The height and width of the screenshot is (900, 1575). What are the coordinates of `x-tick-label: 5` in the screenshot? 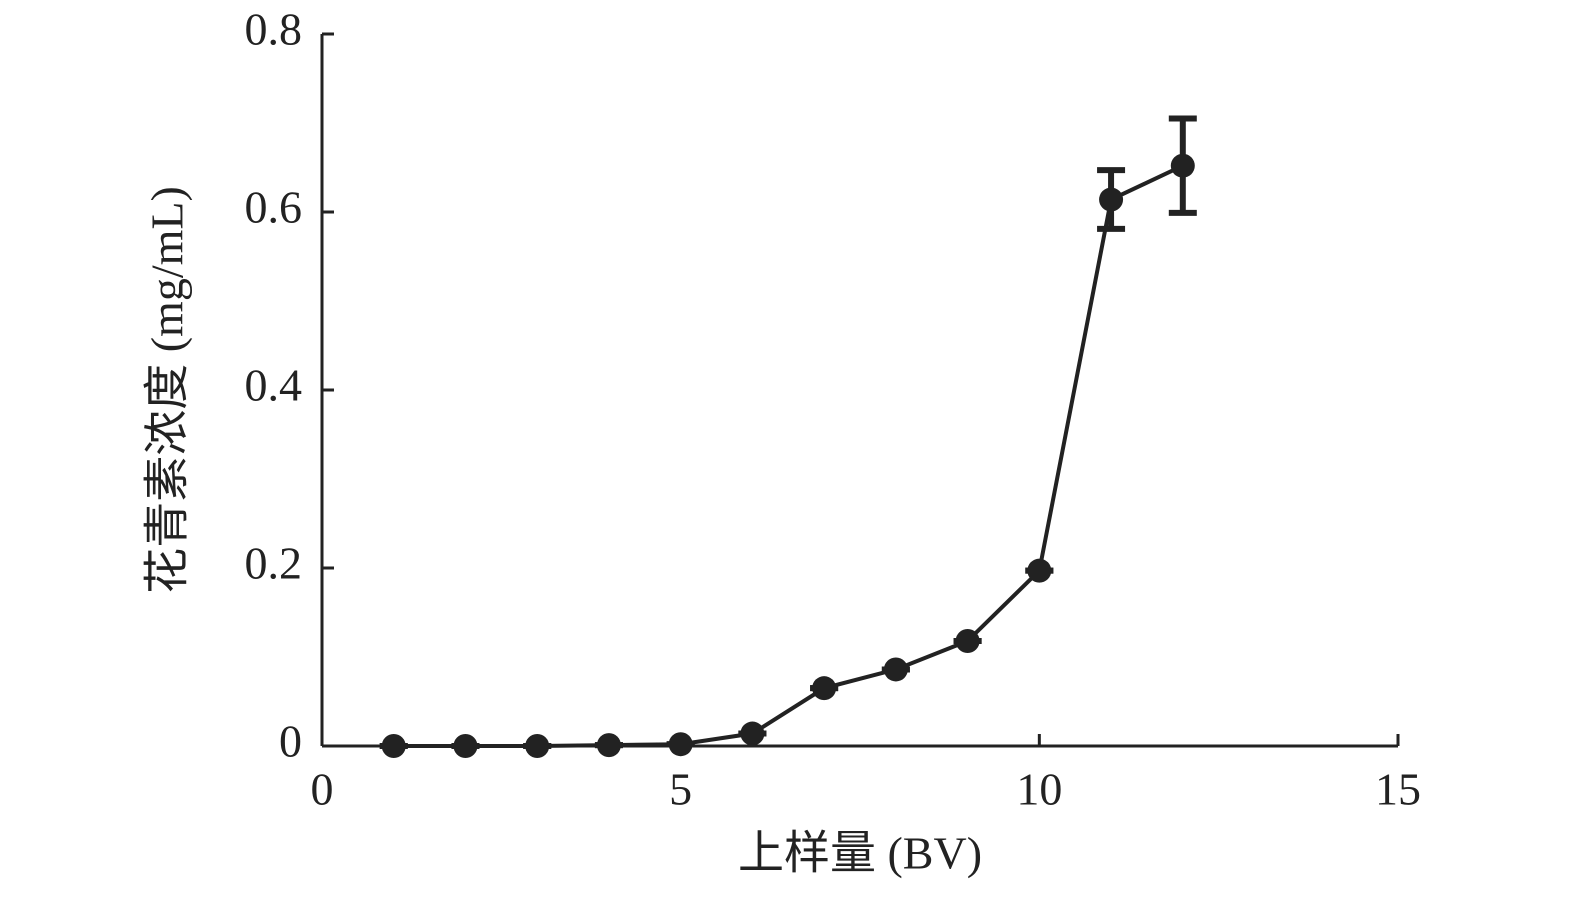 It's located at (680, 789).